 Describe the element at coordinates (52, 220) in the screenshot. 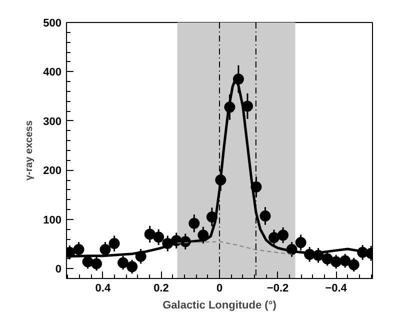

I see `y-tick-label: 100` at that location.